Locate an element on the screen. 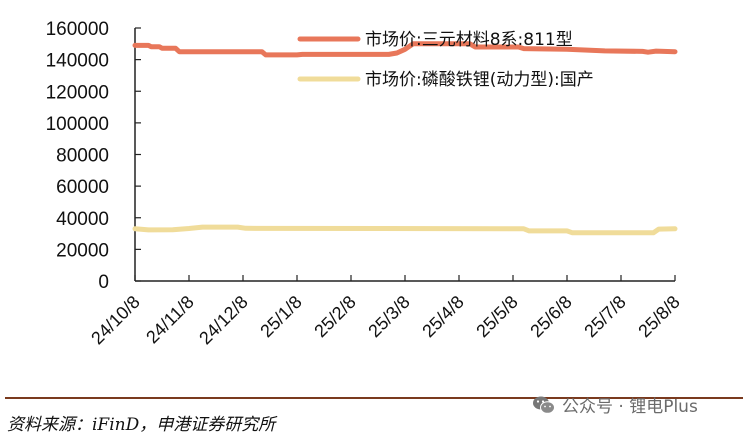 This screenshot has height=438, width=747. ncm811-price-line is located at coordinates (405, 49).